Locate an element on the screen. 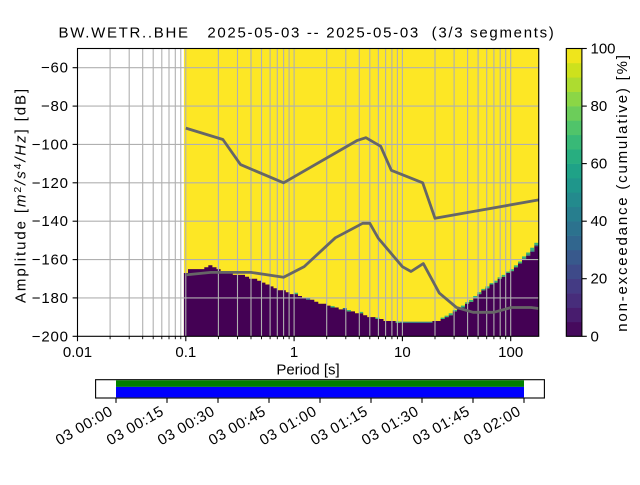  svg-text: Amplitude [m2/s4/Hz] [dB] is located at coordinates (21, 195).